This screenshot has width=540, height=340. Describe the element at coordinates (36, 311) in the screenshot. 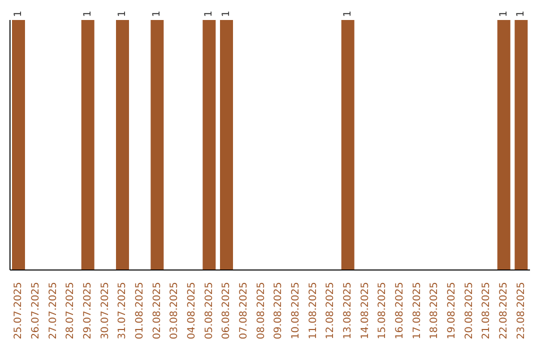

I see `x-tick-label: 26.07.2025` at that location.